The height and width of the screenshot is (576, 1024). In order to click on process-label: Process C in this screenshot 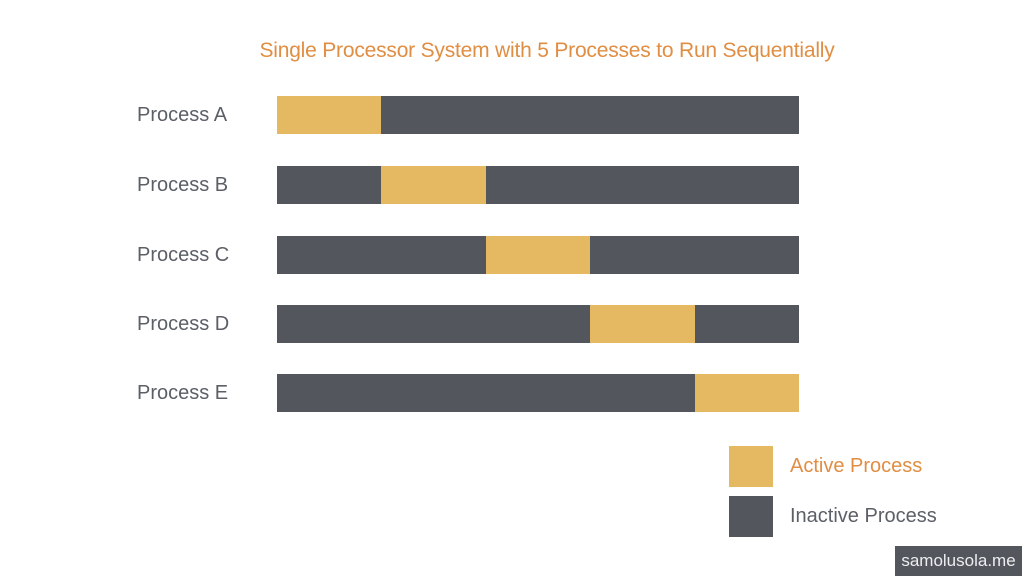, I will do `click(183, 255)`.